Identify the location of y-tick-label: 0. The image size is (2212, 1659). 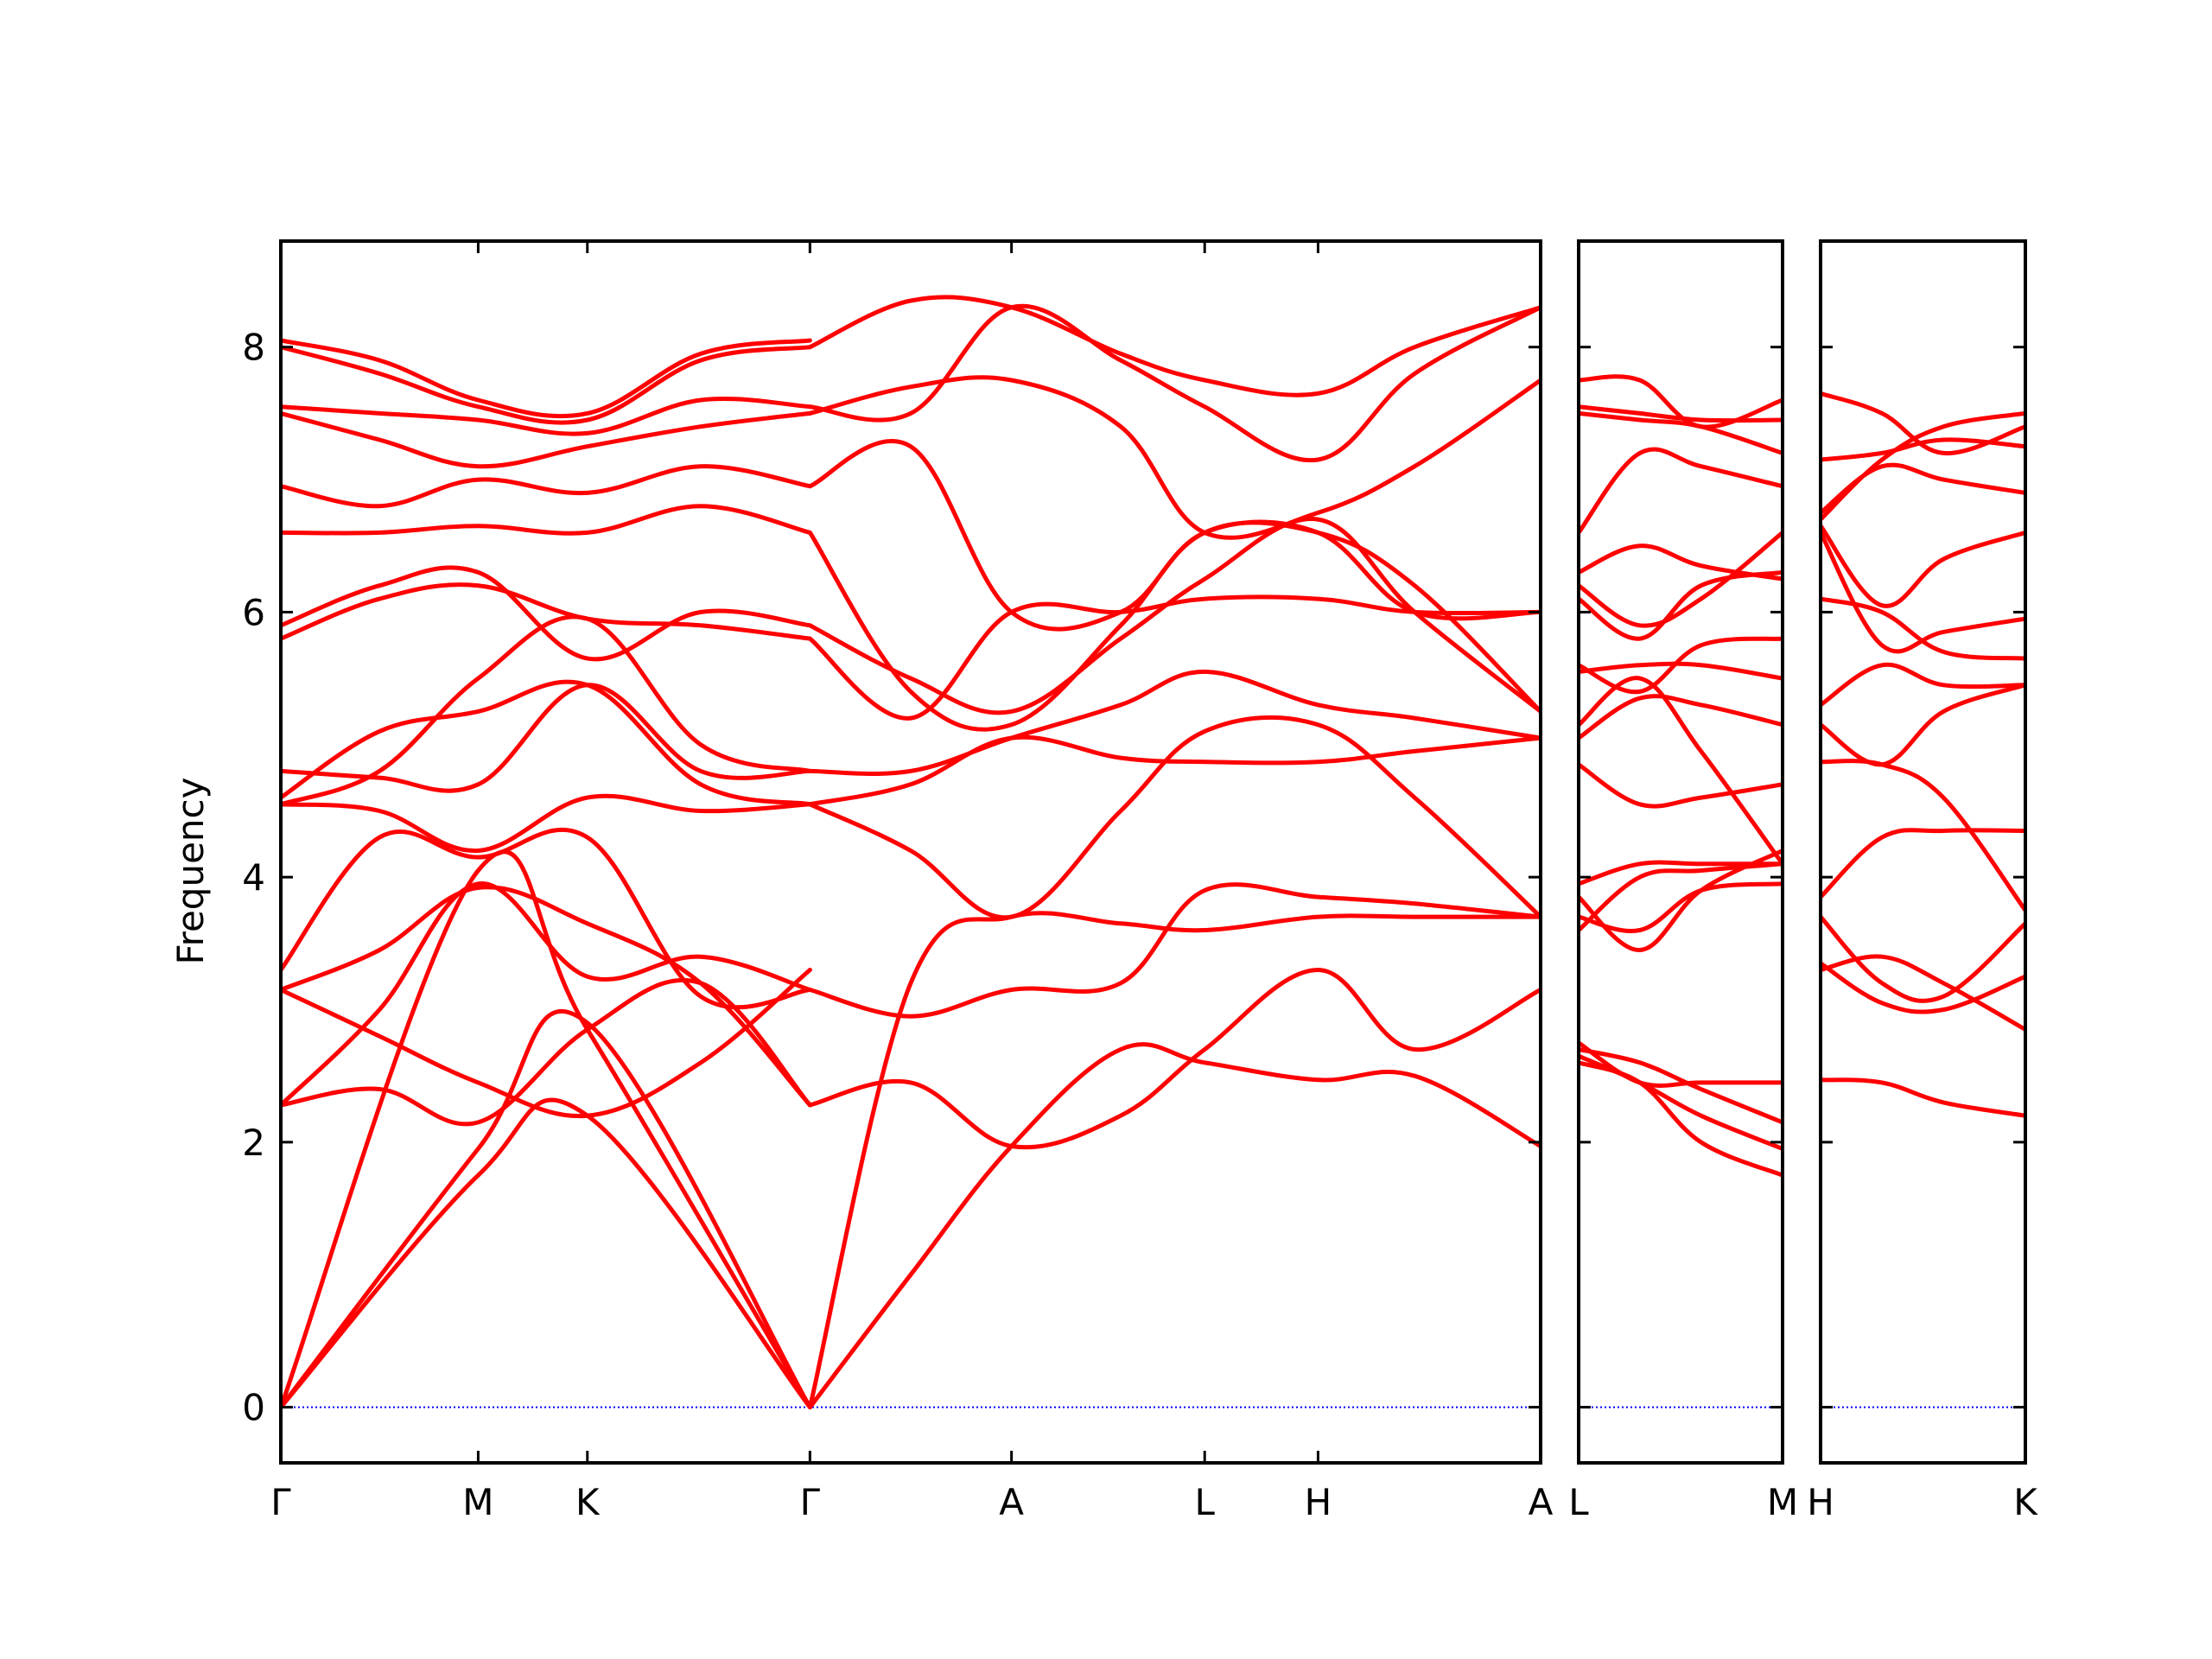
(253, 1408).